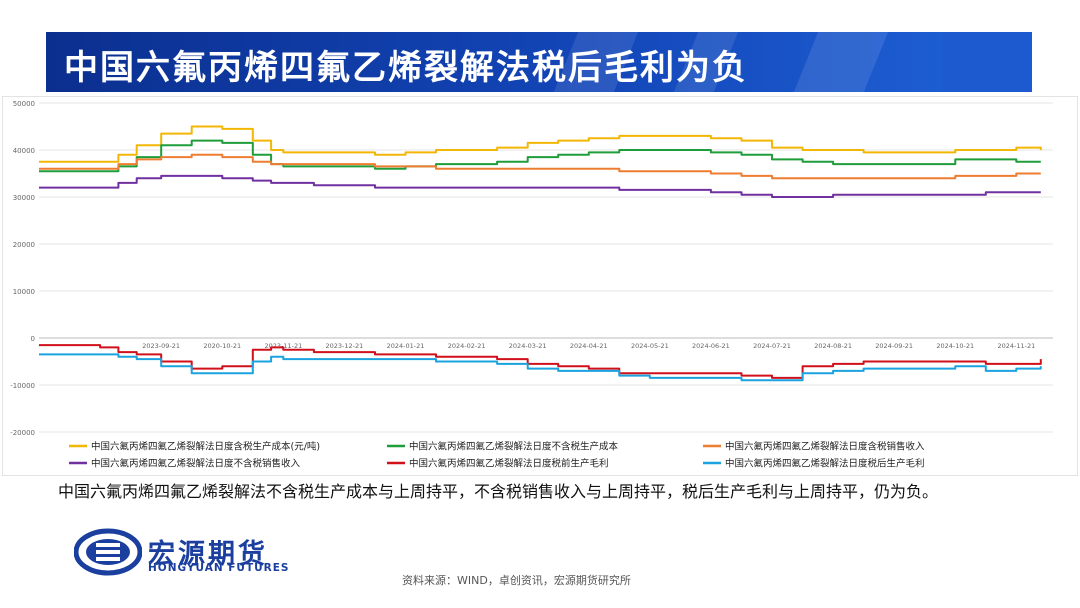 The height and width of the screenshot is (608, 1080). What do you see at coordinates (283, 346) in the screenshot?
I see `x-tick-label: 2023-11-21` at bounding box center [283, 346].